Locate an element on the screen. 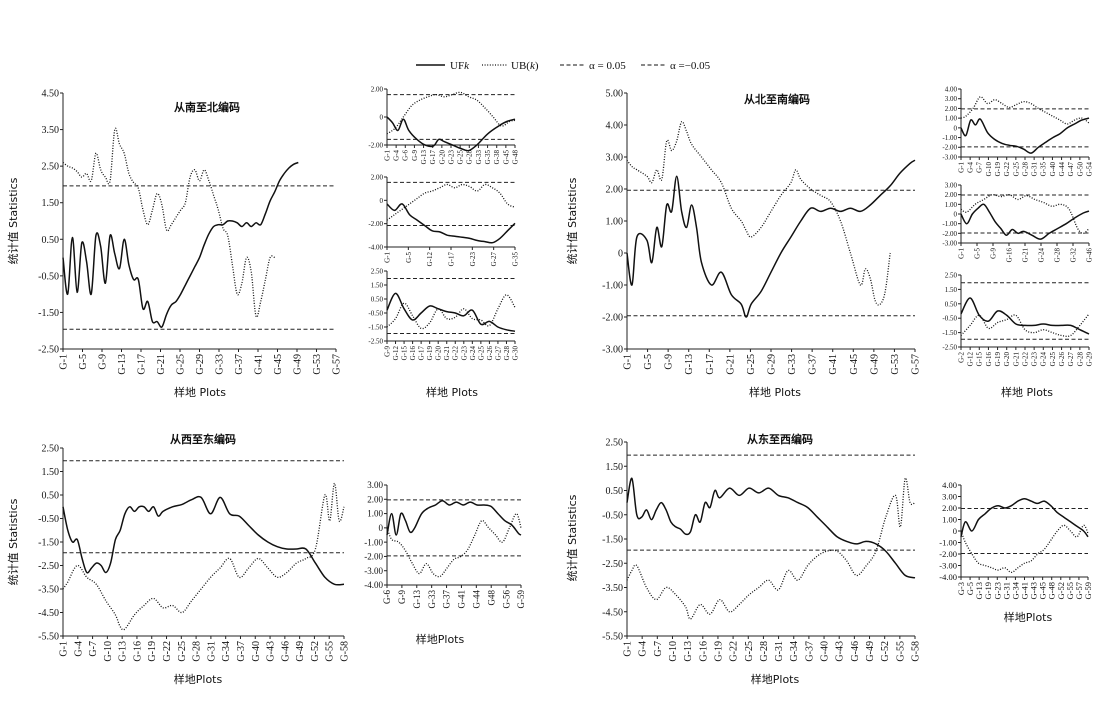 The width and height of the screenshot is (1101, 711). y-tick-label: 5.00 is located at coordinates (615, 94).